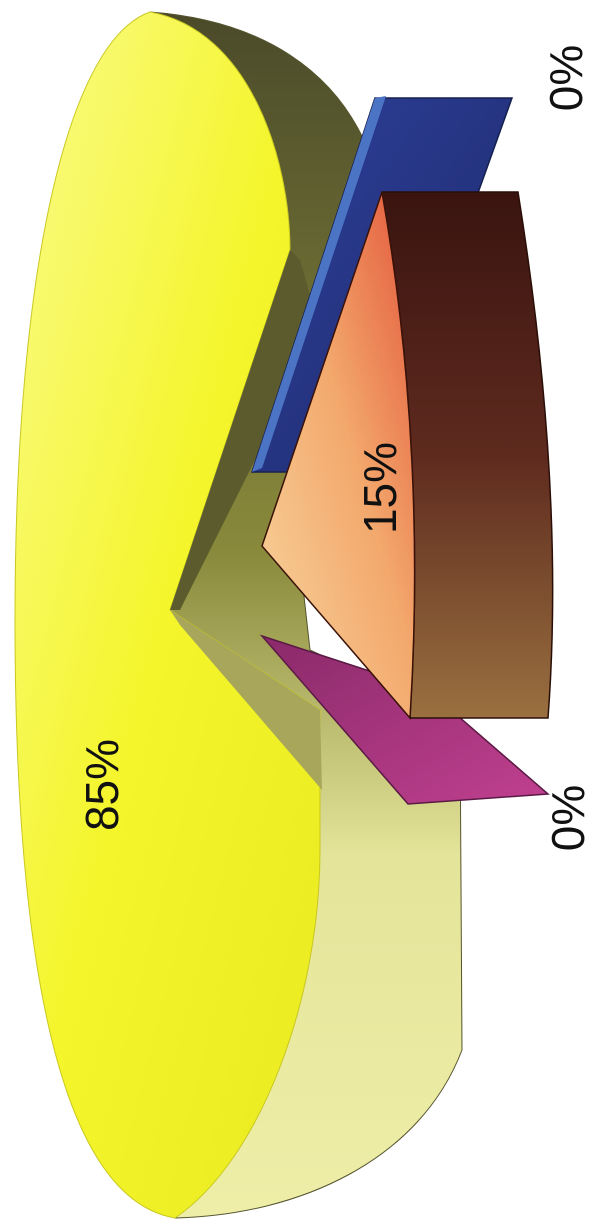  What do you see at coordinates (568, 818) in the screenshot?
I see `label-0-pink: 0%` at bounding box center [568, 818].